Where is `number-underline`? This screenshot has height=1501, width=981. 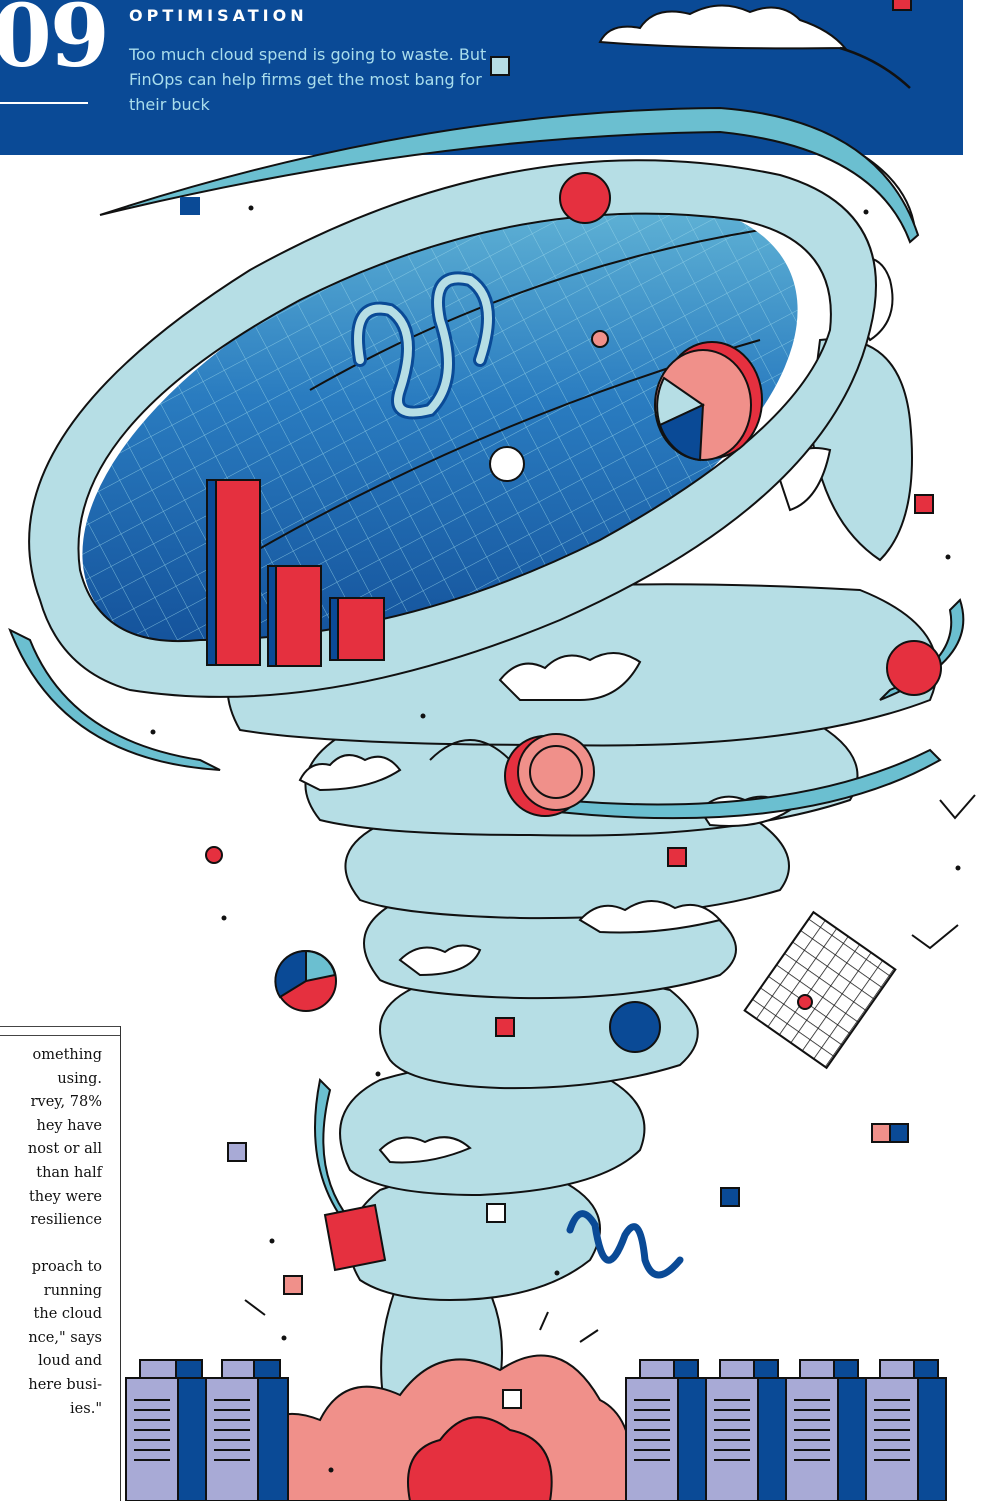
number-underline is located at coordinates (44, 103).